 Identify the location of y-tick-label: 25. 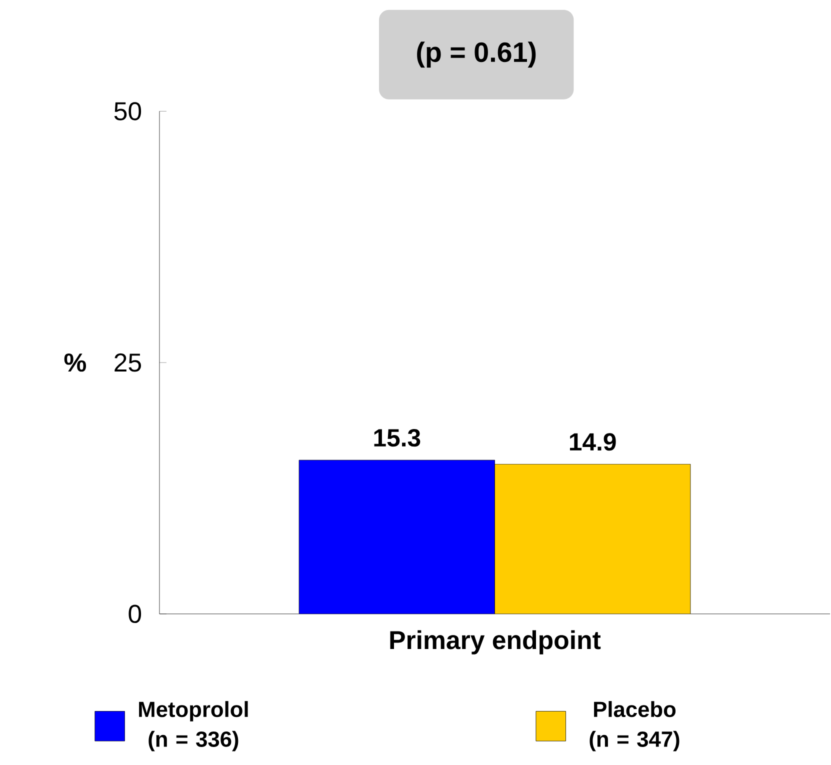
(127, 362).